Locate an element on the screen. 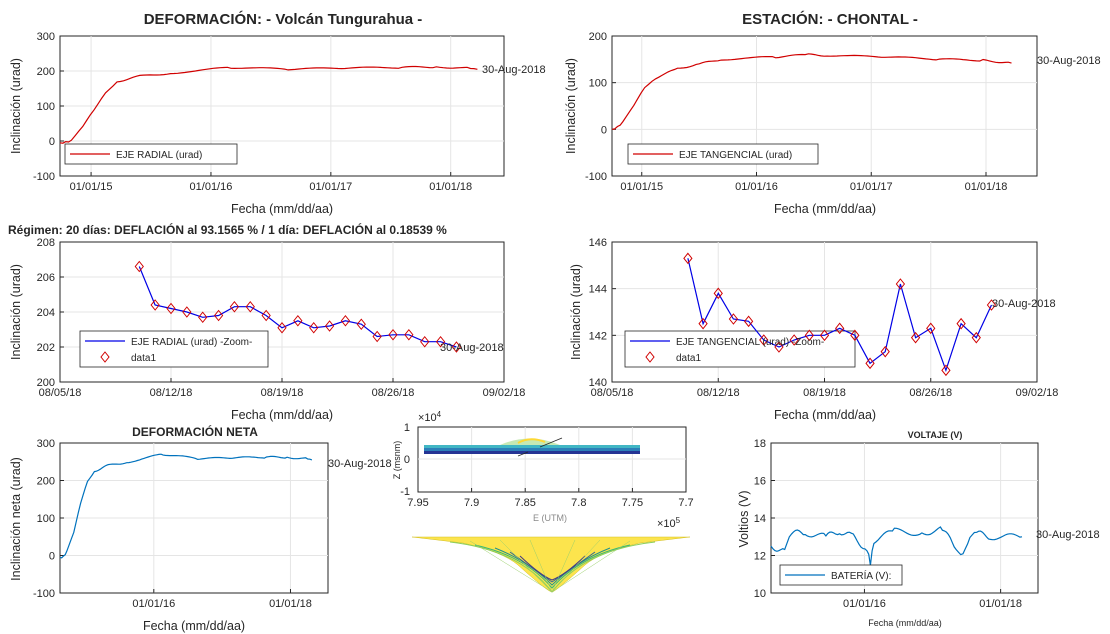 Image resolution: width=1110 pixels, height=634 pixels. radial-xticks: 01/01/15 01/01/16 01/01/17 01/01/18 is located at coordinates (271, 182).